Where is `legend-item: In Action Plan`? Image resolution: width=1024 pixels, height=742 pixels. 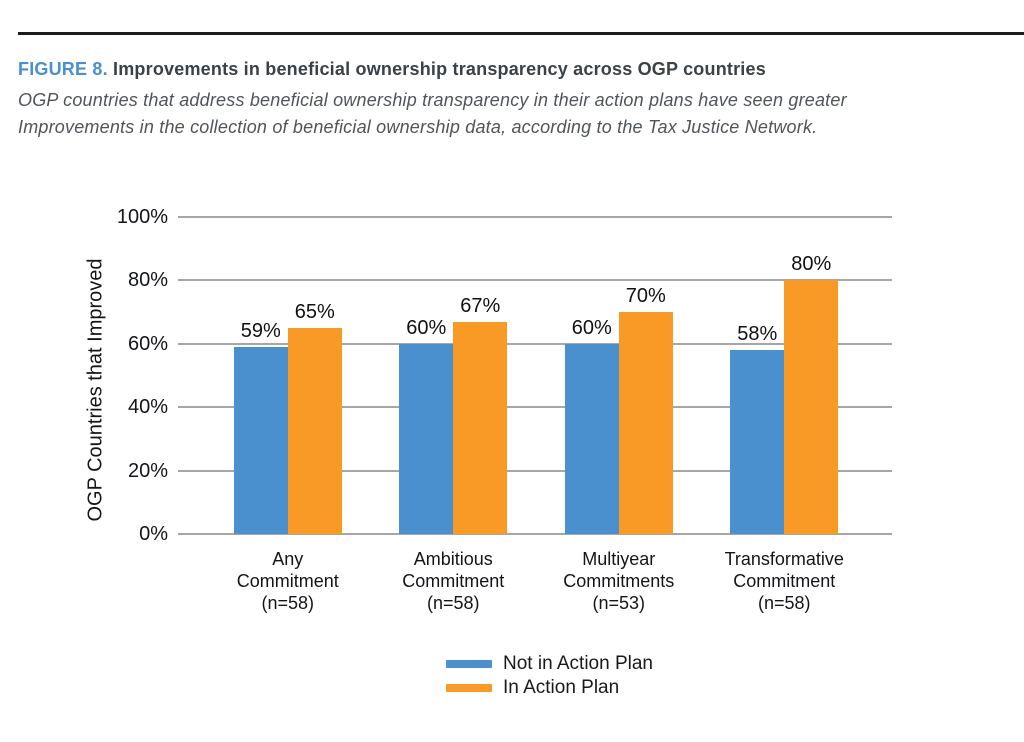
legend-item: In Action Plan is located at coordinates (549, 687).